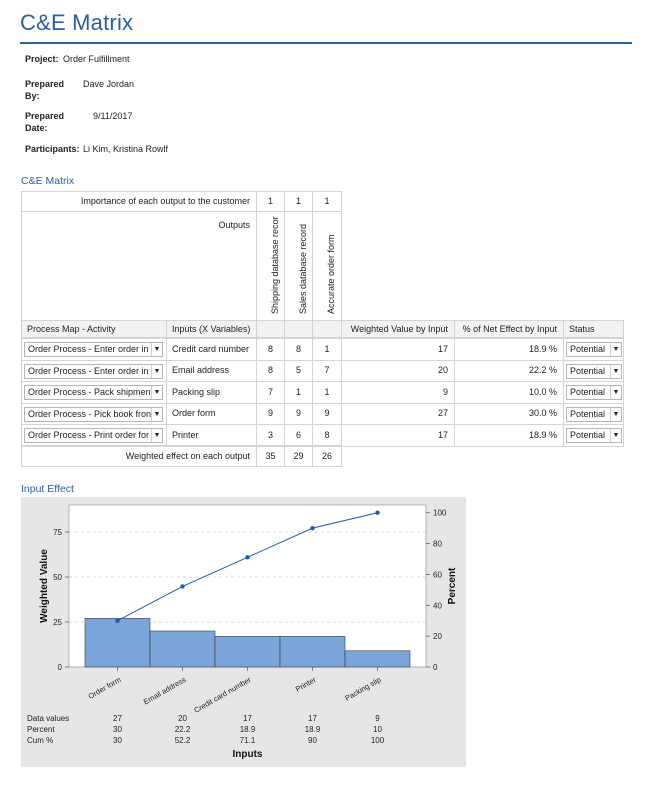 Image resolution: width=645 pixels, height=795 pixels. Describe the element at coordinates (89, 392) in the screenshot. I see `process-activity-value: Order Process - Pack shipment` at that location.